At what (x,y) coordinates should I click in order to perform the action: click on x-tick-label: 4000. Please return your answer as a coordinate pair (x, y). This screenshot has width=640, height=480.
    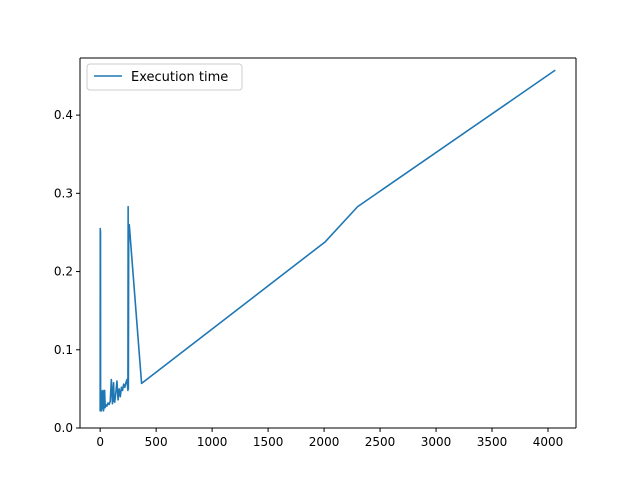
    Looking at the image, I should click on (548, 442).